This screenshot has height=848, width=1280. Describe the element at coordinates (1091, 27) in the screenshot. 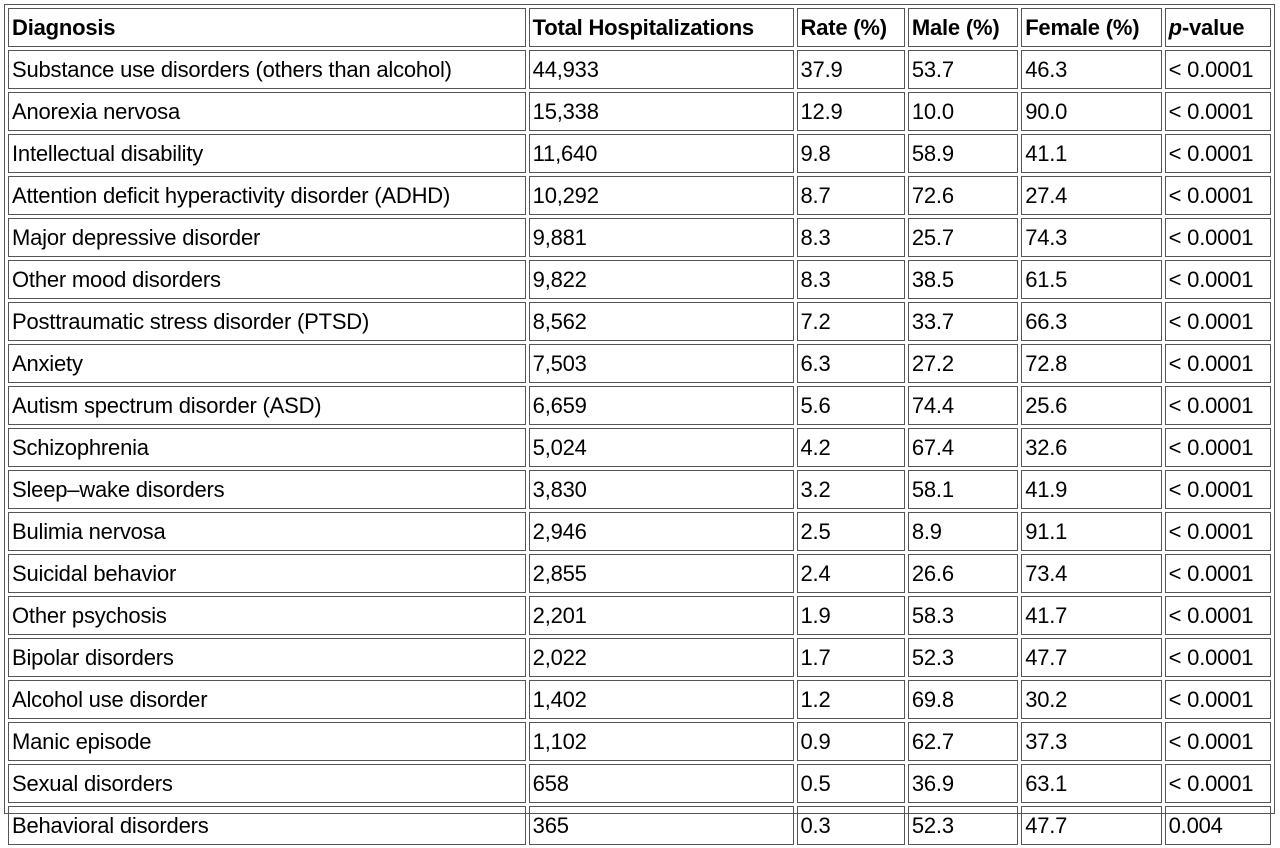

I see `header-female: Female (%)` at that location.